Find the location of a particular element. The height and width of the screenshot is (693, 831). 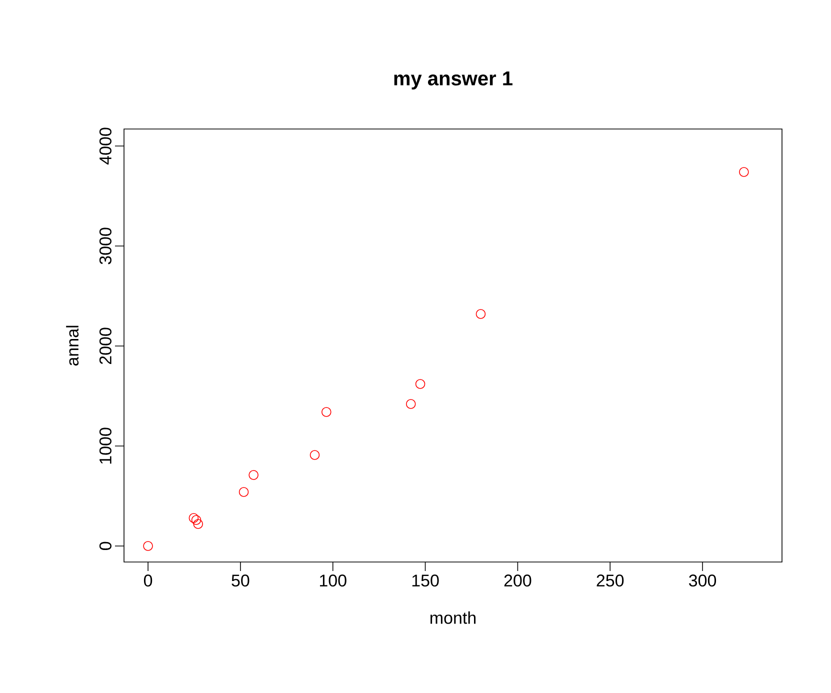

x-tick-label: 300 is located at coordinates (702, 580).